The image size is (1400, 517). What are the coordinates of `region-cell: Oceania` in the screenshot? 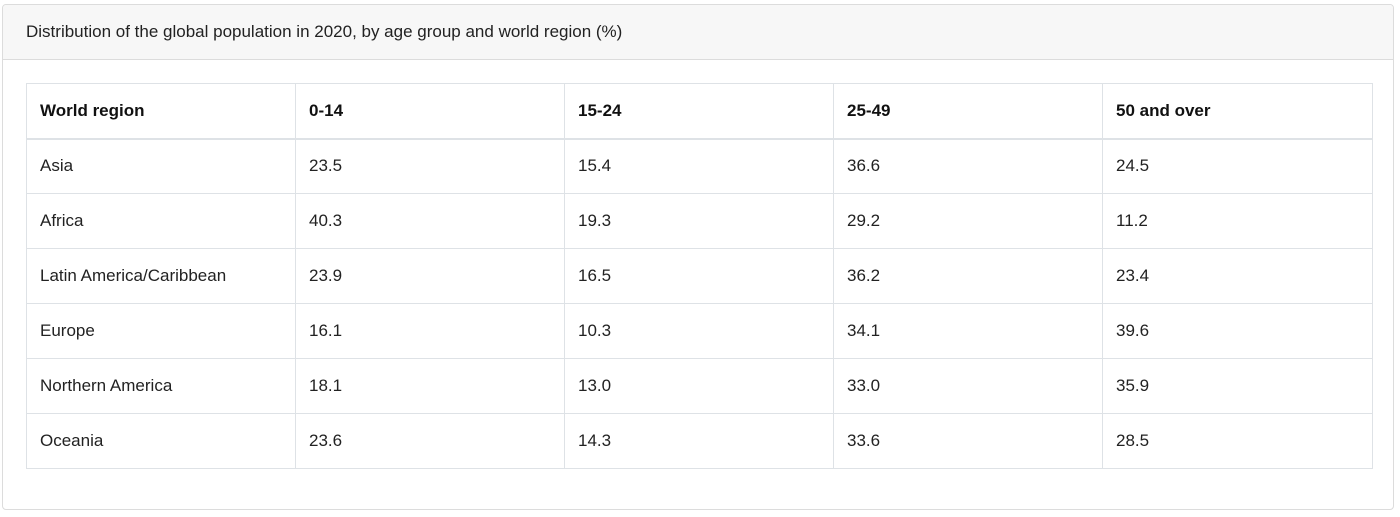 It's located at (161, 441).